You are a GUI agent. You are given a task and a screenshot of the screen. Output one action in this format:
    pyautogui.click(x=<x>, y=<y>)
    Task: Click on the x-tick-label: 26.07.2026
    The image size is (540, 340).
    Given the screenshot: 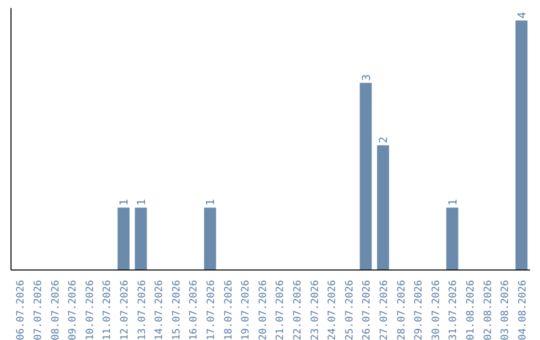 What is the action you would take?
    pyautogui.click(x=367, y=310)
    